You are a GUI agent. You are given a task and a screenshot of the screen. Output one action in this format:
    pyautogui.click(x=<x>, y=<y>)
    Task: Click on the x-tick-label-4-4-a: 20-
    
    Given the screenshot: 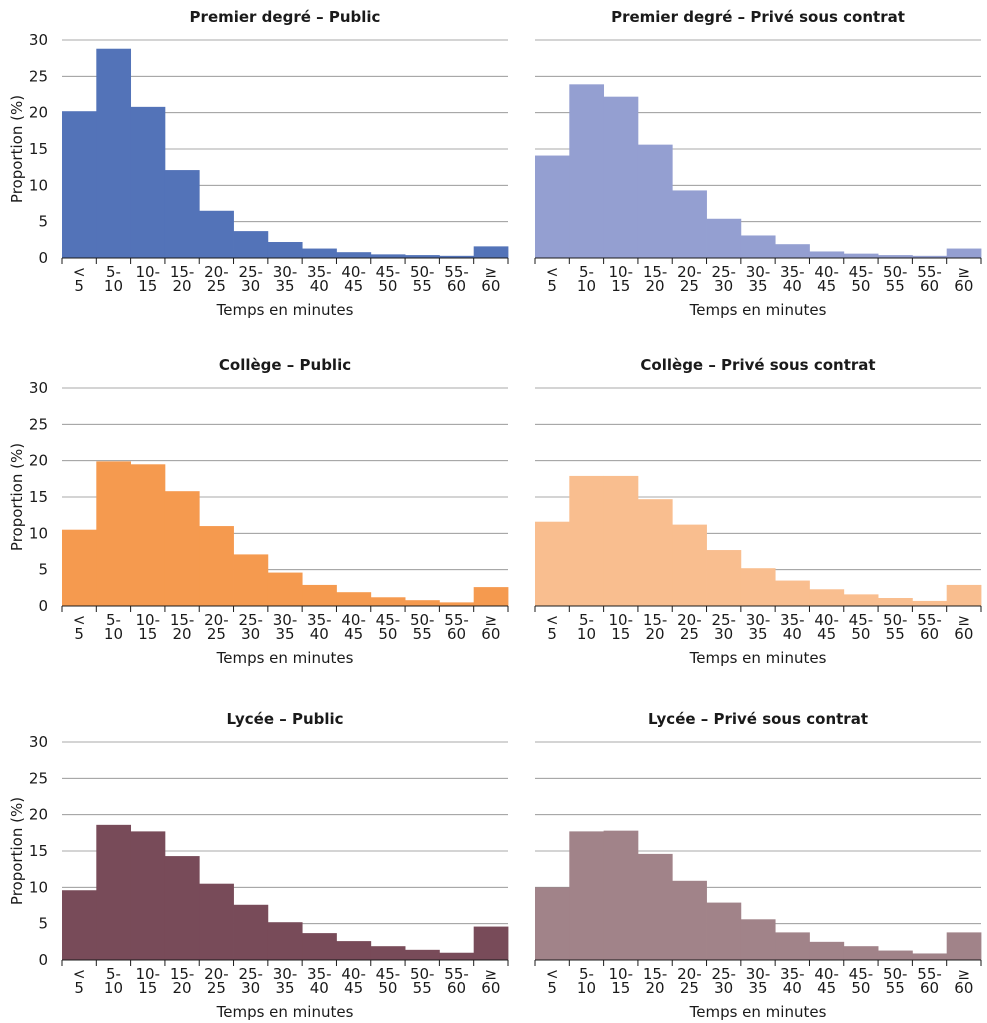 What is the action you would take?
    pyautogui.click(x=216, y=974)
    